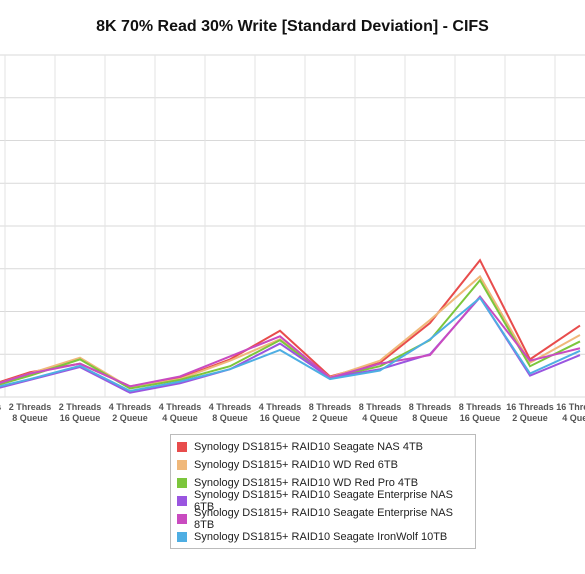 Image resolution: width=585 pixels, height=574 pixels. I want to click on x-tick-label: 4 Threads 16 Queue, so click(280, 412).